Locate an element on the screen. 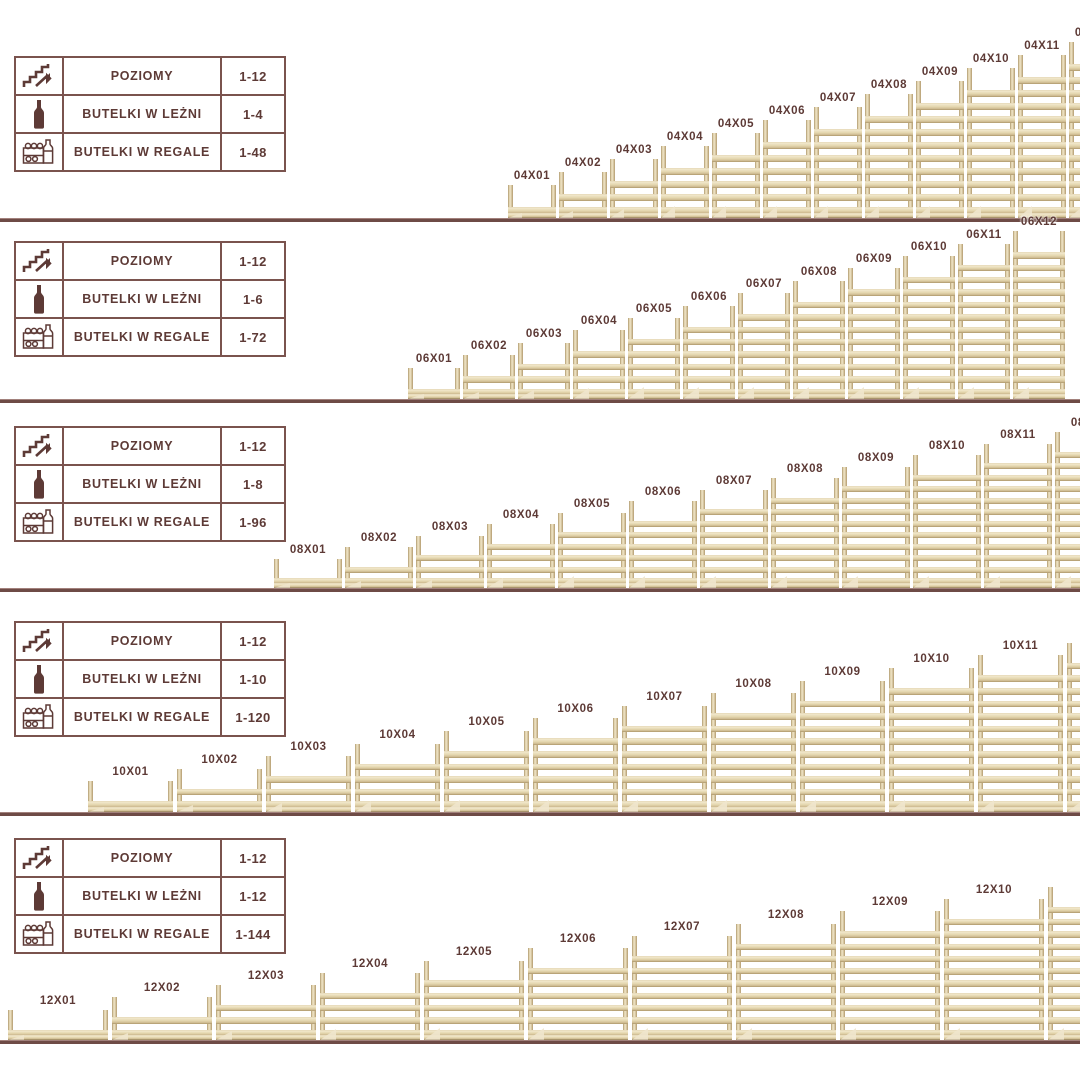 The width and height of the screenshot is (1080, 1080). rack-10X06: 10X06 is located at coordinates (575, 757).